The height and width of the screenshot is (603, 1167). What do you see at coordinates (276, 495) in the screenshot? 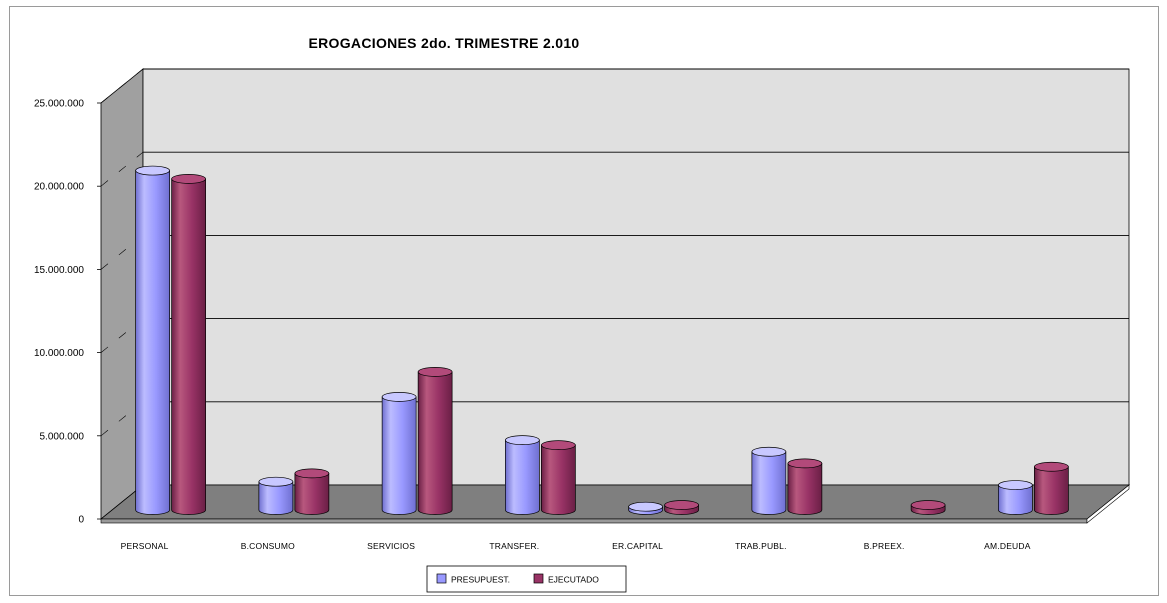
I see `bar-presupuest-bconsumo` at bounding box center [276, 495].